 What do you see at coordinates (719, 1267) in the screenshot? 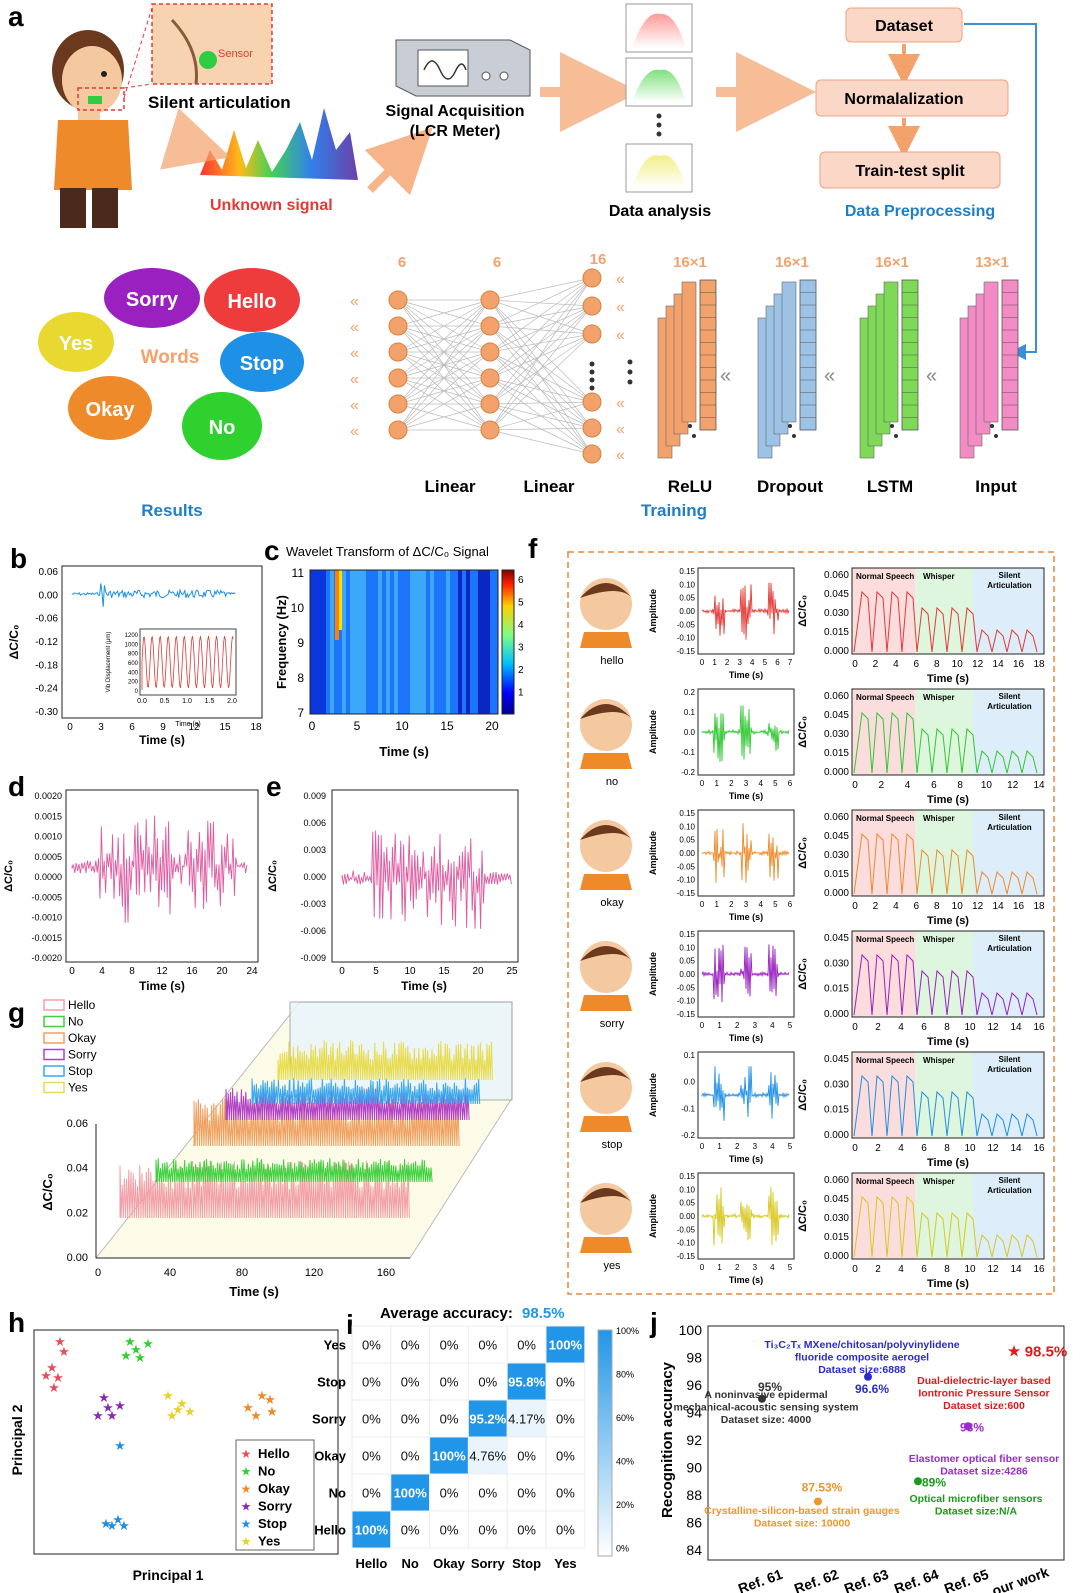
I see `x-tick-label: 1` at bounding box center [719, 1267].